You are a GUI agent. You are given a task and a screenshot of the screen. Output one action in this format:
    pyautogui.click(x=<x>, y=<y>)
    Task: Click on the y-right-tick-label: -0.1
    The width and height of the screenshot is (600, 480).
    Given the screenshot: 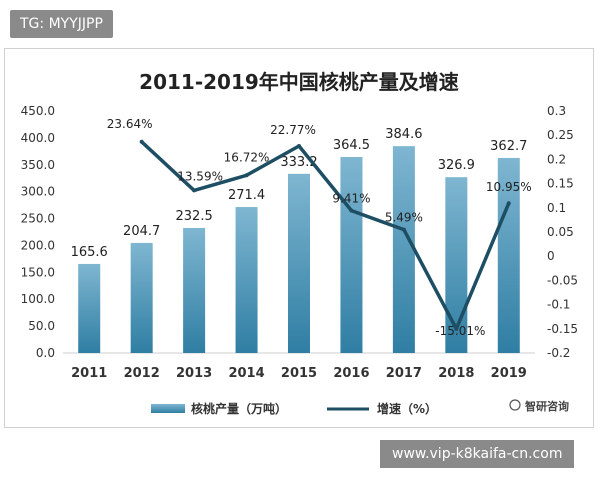 What is the action you would take?
    pyautogui.click(x=558, y=305)
    